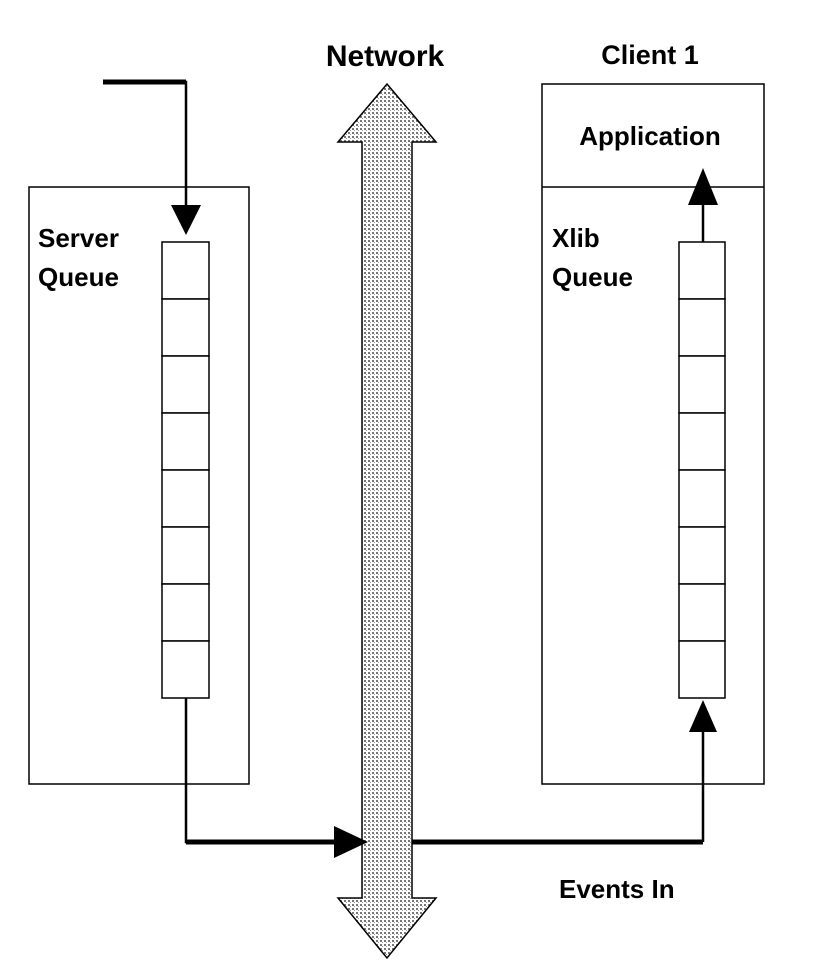 The image size is (818, 976). What do you see at coordinates (262, 771) in the screenshot?
I see `server-to-network-line` at bounding box center [262, 771].